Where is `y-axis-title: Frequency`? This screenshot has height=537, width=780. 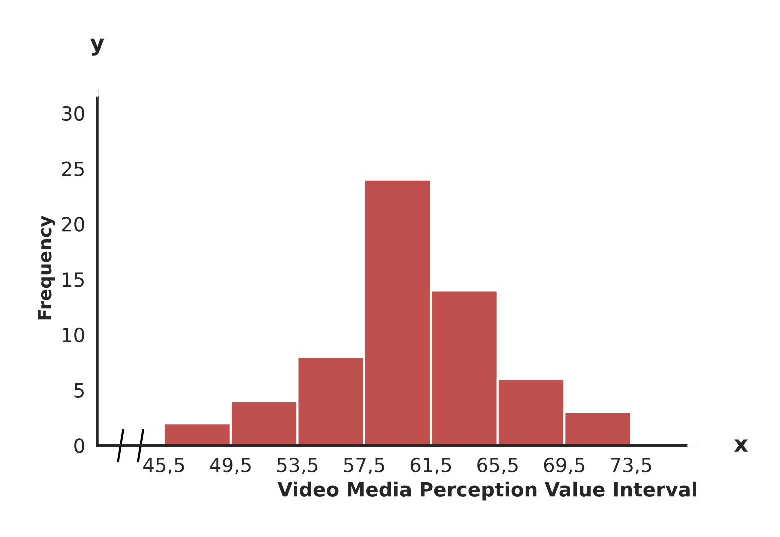 y-axis-title: Frequency is located at coordinates (47, 268).